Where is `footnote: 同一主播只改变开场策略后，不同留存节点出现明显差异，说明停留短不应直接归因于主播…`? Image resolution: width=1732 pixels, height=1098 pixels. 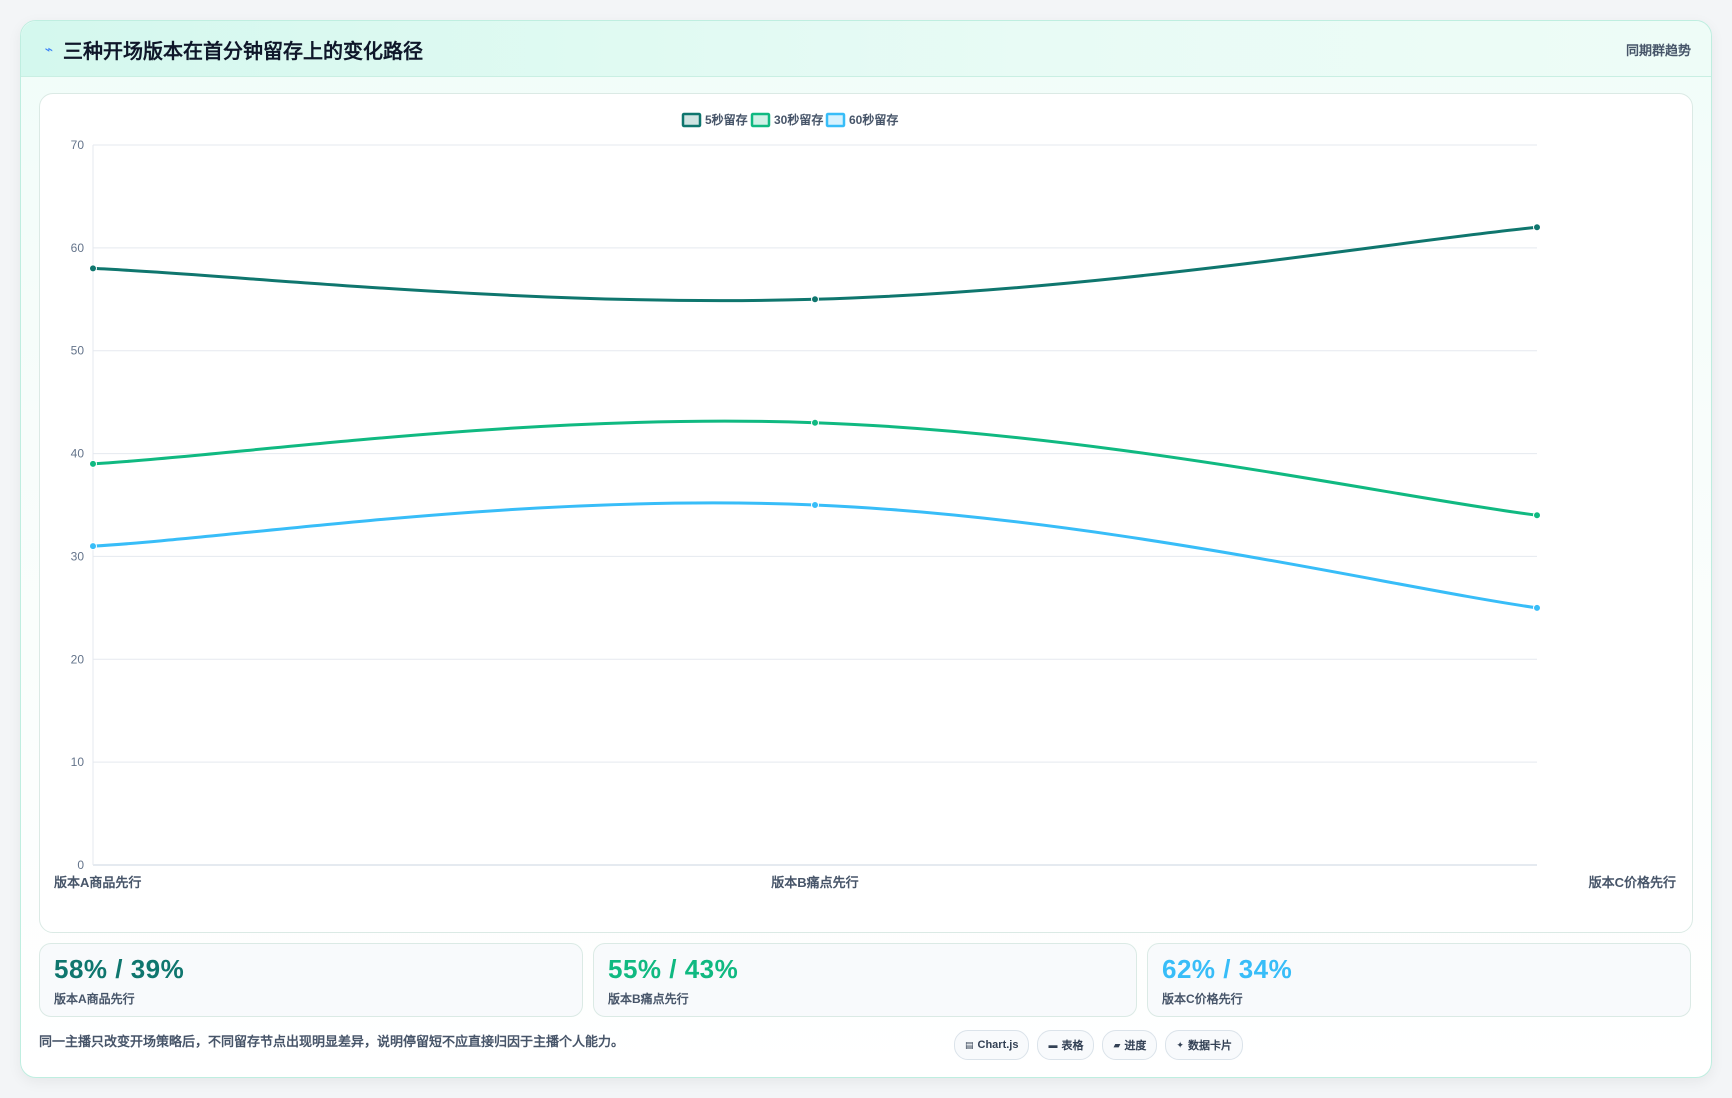
footnote: 同一主播只改变开场策略后，不同留存节点出现明显差异，说明停留短不应直接归因于主播… is located at coordinates (332, 1041).